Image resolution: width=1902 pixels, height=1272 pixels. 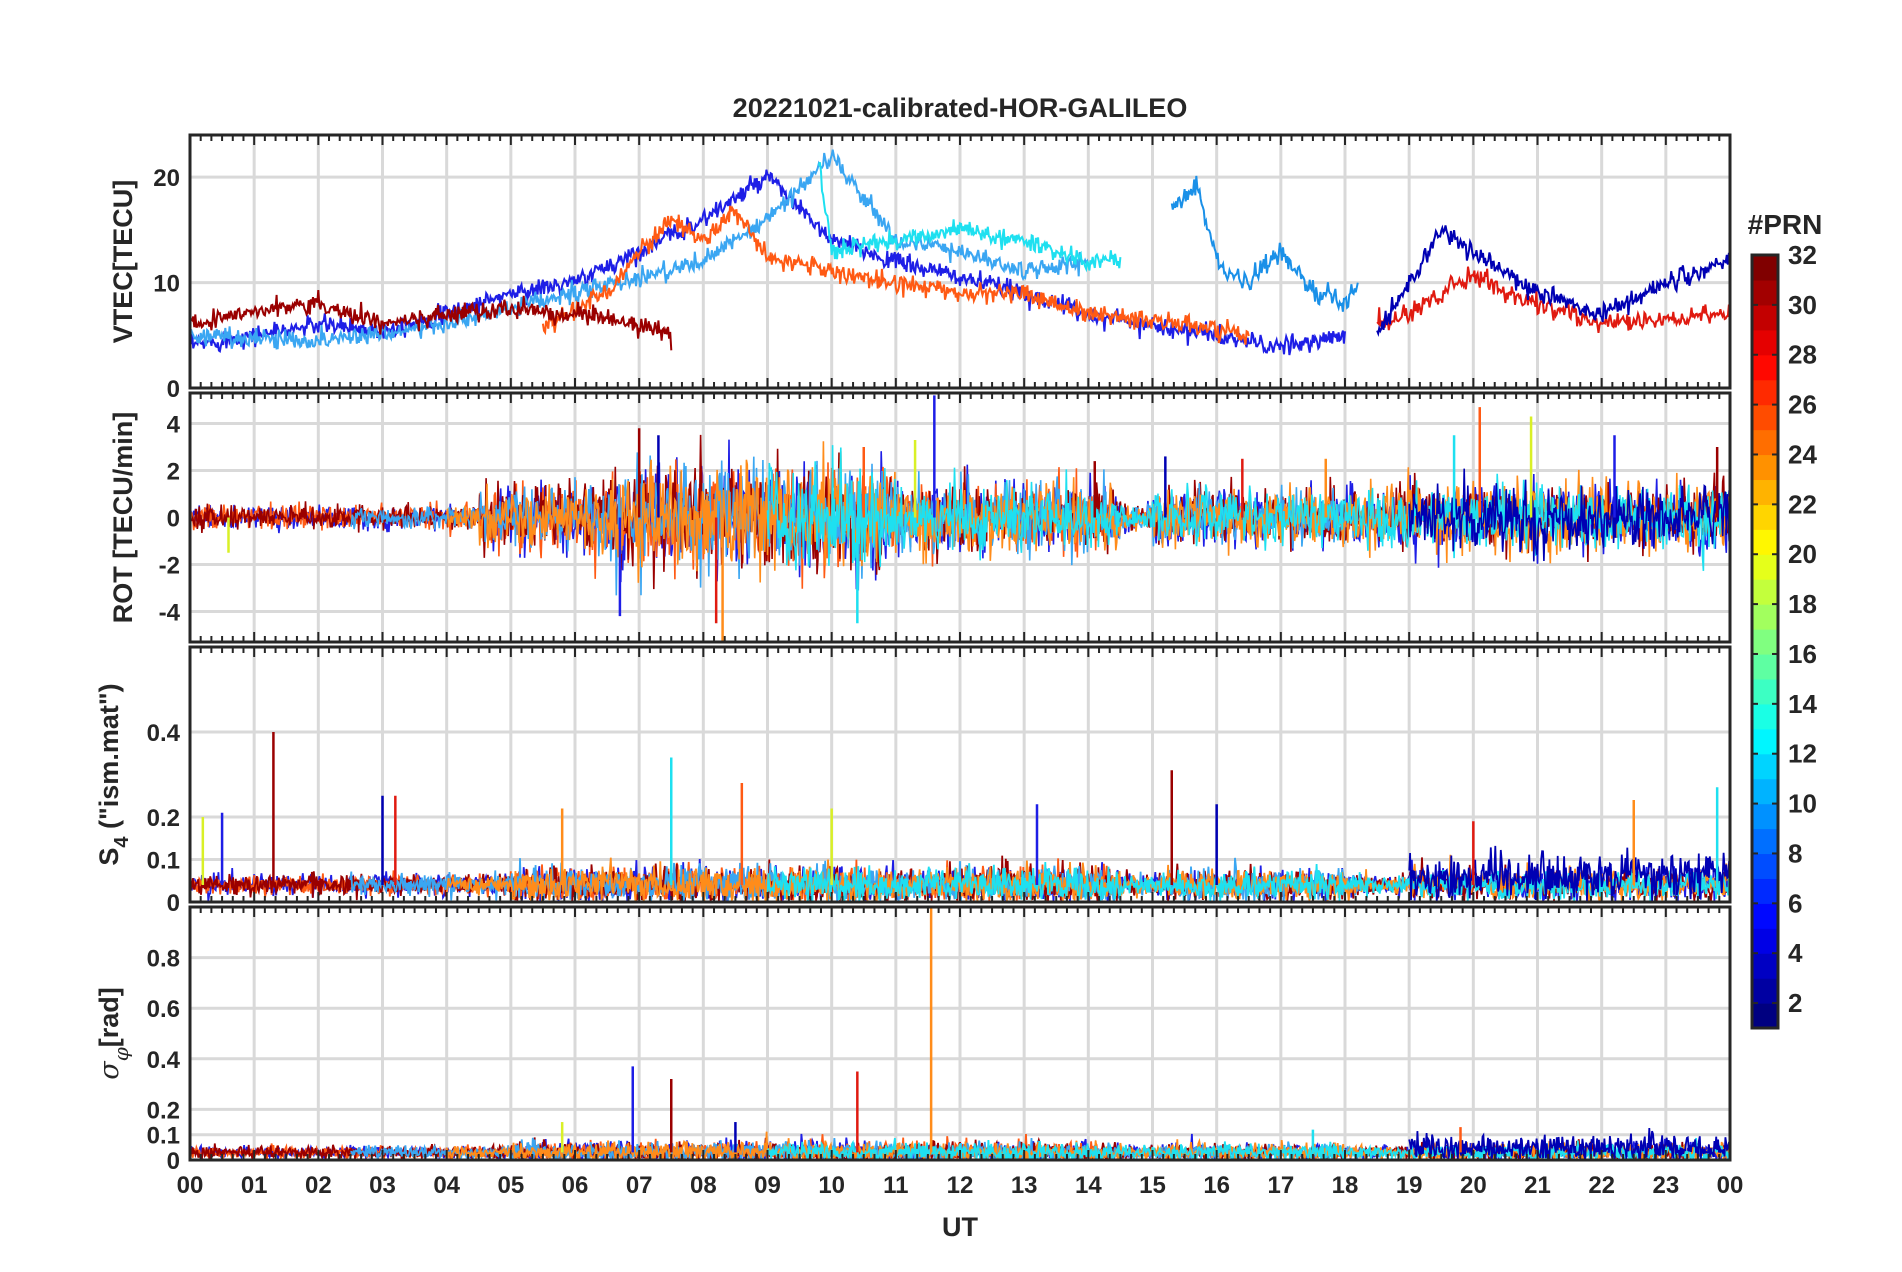 What do you see at coordinates (1216, 1185) in the screenshot?
I see `x-tick-label: 16` at bounding box center [1216, 1185].